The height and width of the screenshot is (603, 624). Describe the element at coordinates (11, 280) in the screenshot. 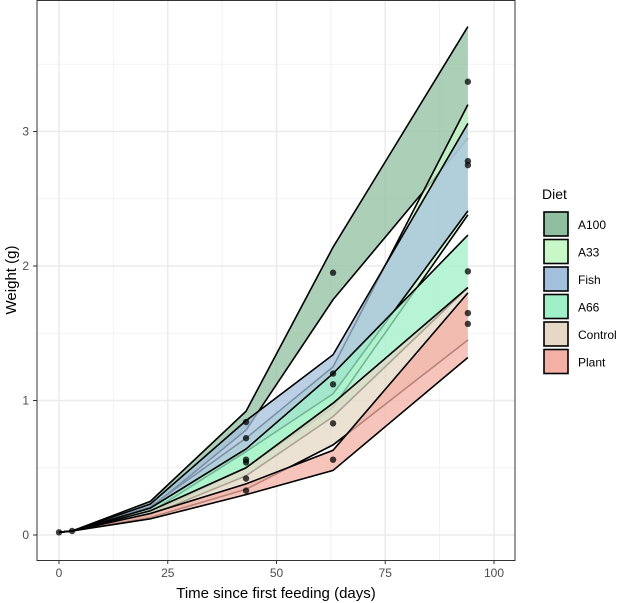

I see `y-axis-title: Weight (g)` at that location.